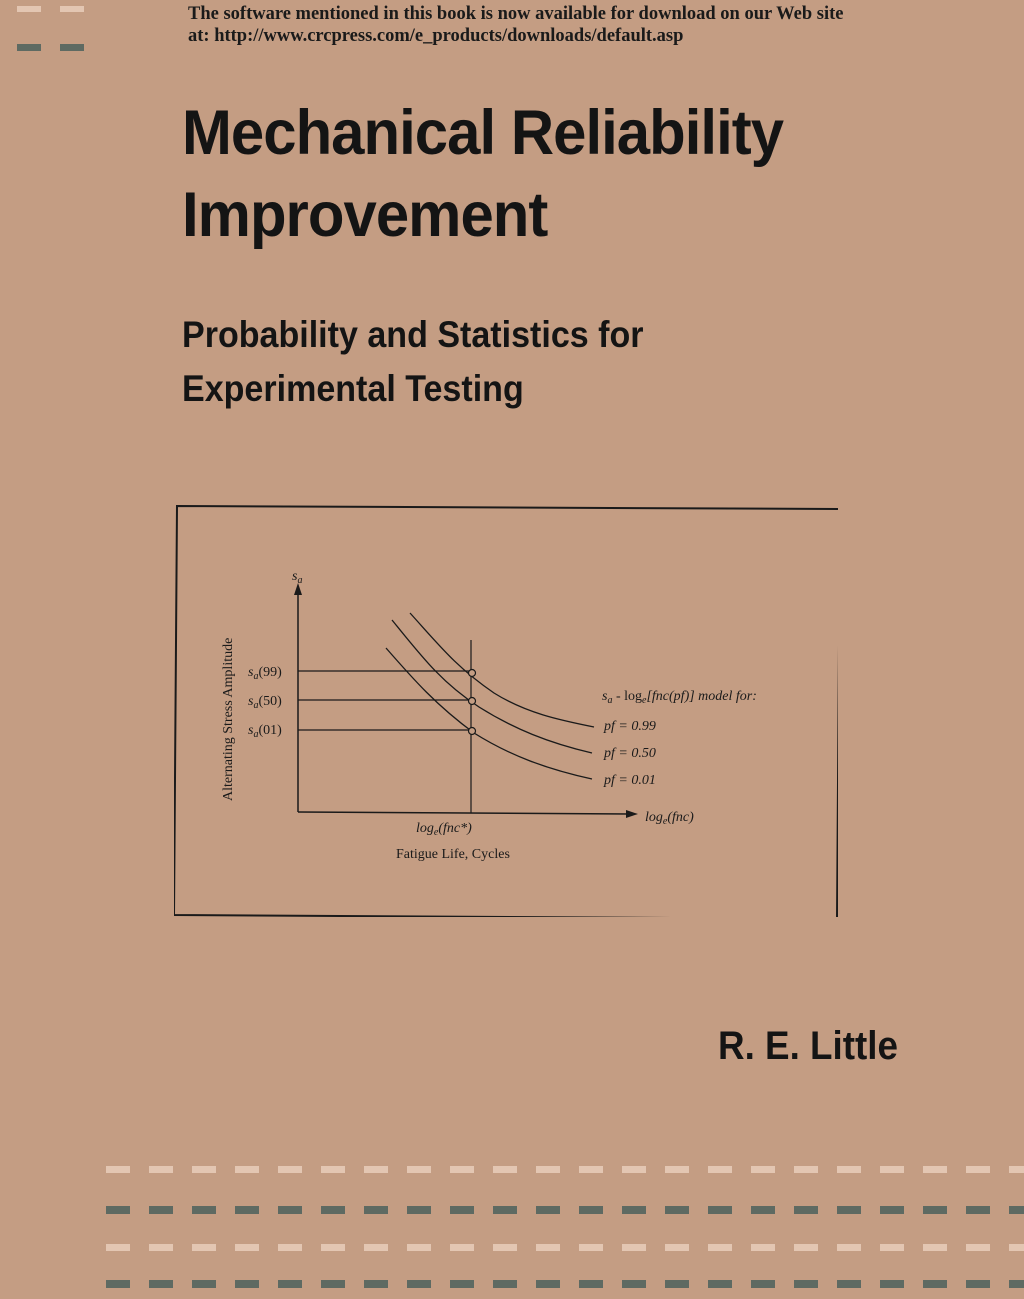  Describe the element at coordinates (629, 753) in the screenshot. I see `curve-label-050: pf = 0.50` at that location.